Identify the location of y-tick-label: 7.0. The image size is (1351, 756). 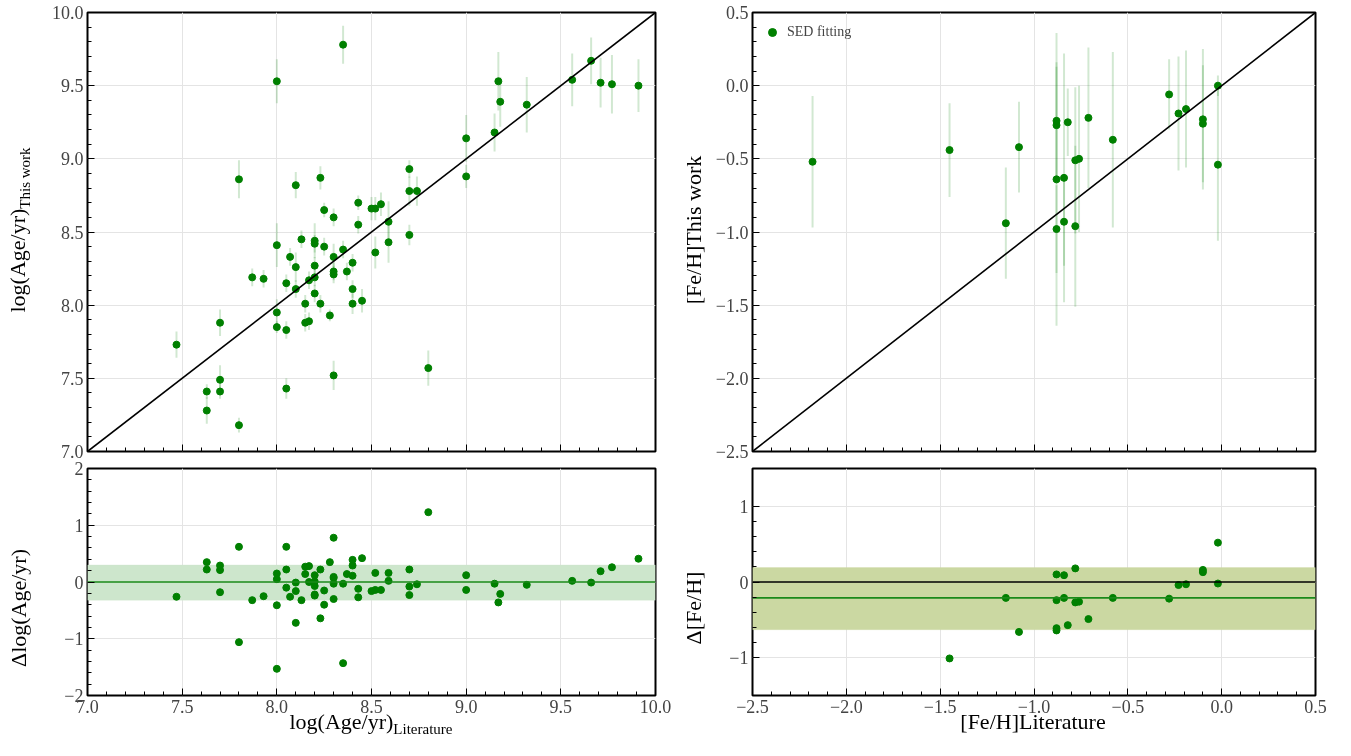
(72, 452).